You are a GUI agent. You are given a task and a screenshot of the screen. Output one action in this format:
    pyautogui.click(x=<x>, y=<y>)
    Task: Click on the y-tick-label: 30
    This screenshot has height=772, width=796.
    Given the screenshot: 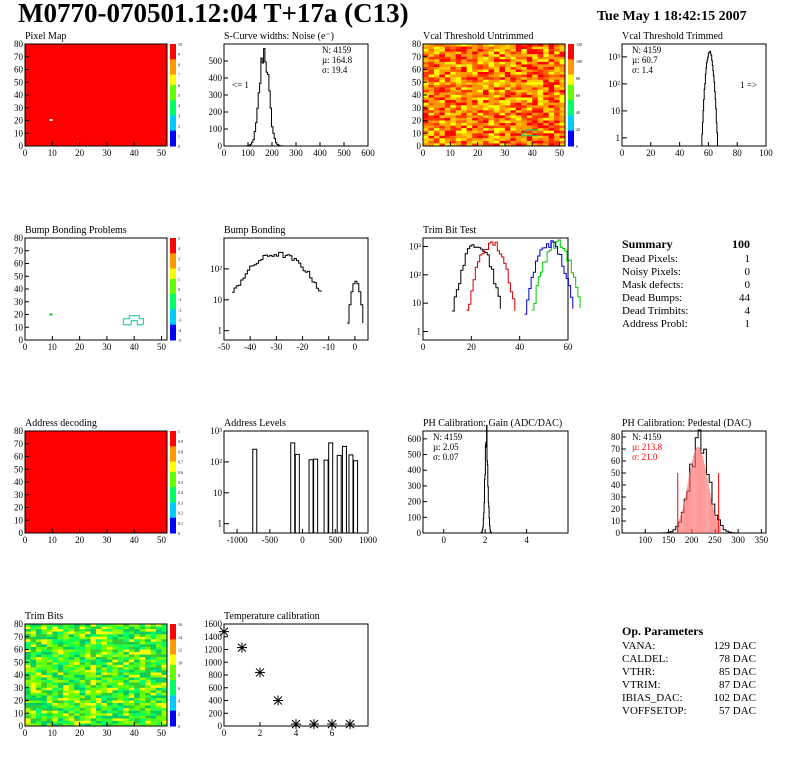 What is the action you would take?
    pyautogui.click(x=616, y=497)
    